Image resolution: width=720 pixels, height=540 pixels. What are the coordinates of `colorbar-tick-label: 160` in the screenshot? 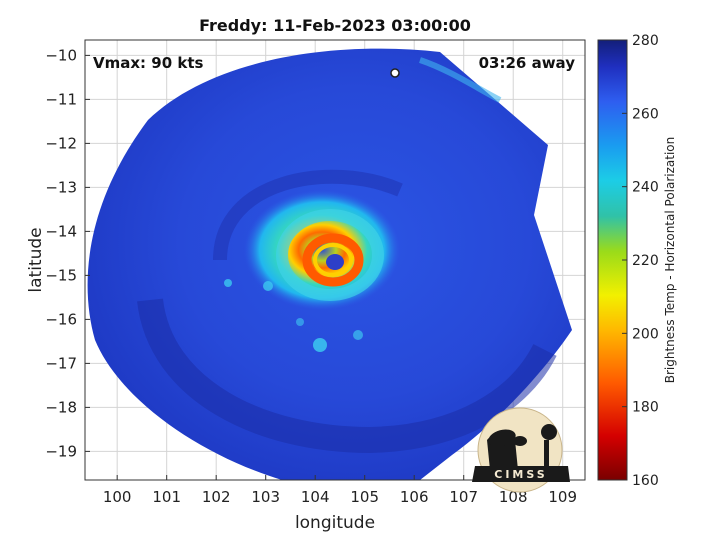 It's located at (645, 481).